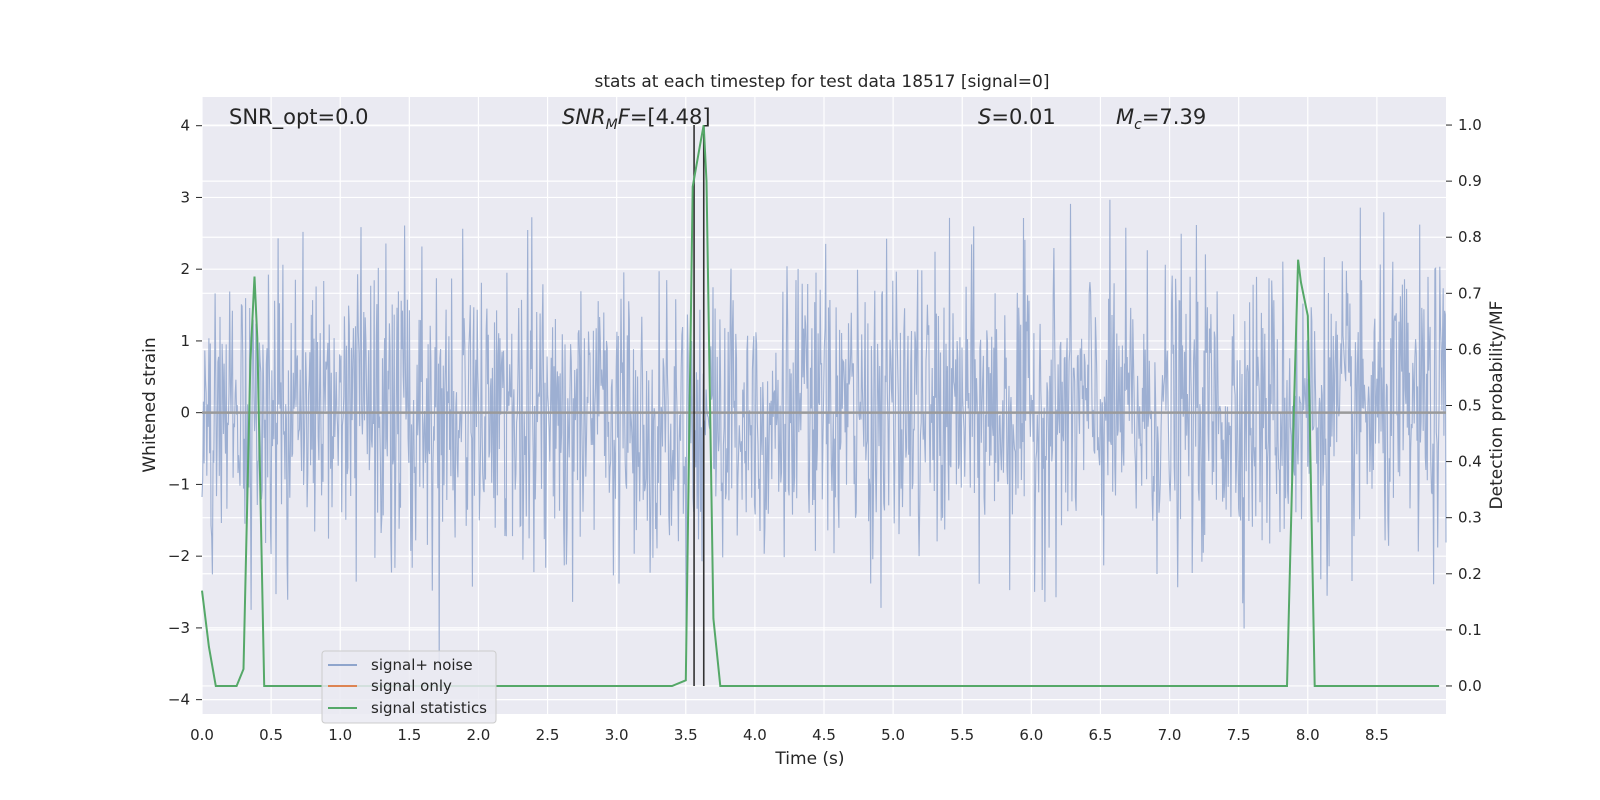 This screenshot has height=800, width=1600. I want to click on x-tick-label: 8.0, so click(1308, 735).